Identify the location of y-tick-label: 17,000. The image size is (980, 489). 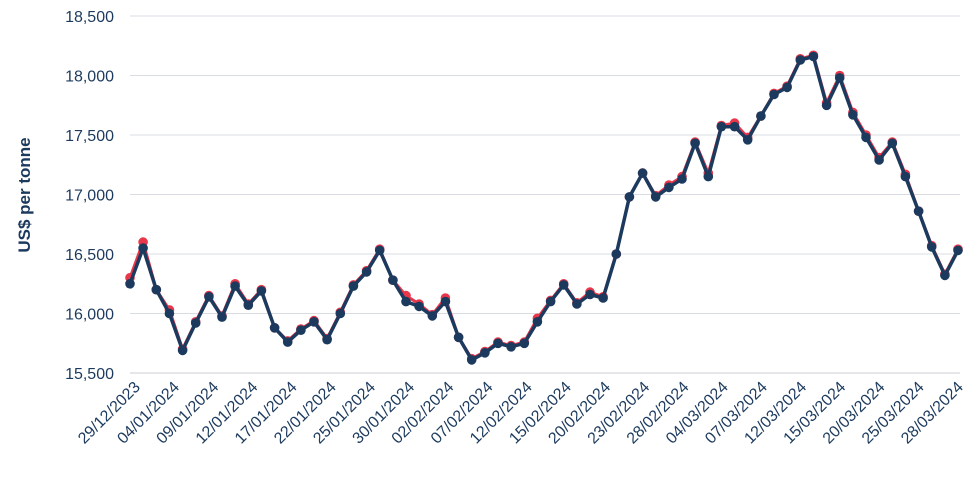
(89, 196).